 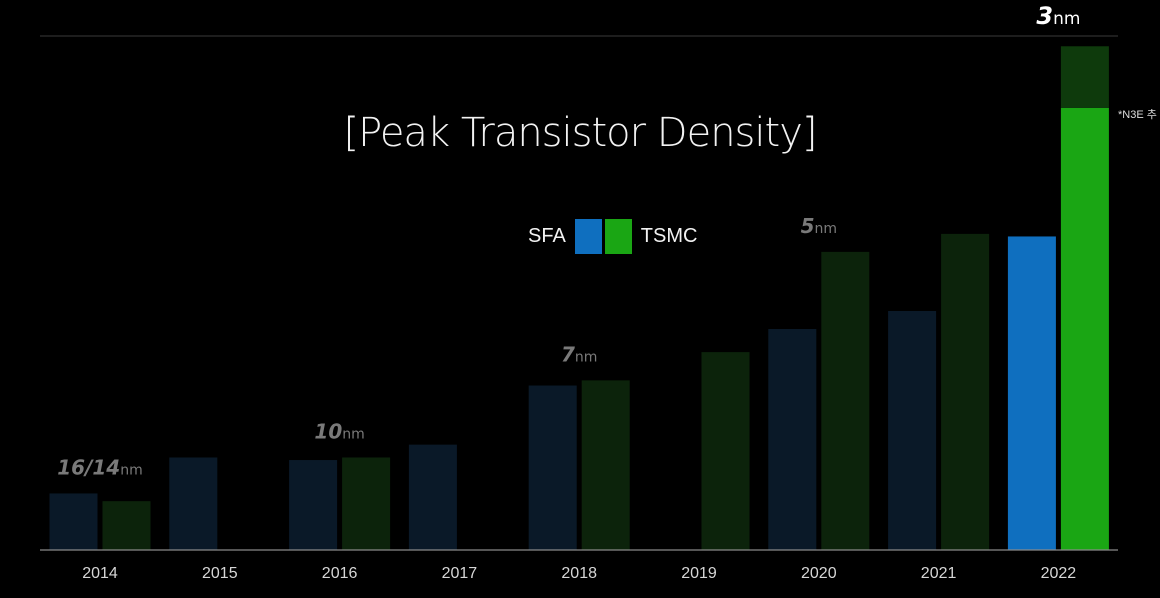 I want to click on node-label-2016: 10nm, so click(x=339, y=431).